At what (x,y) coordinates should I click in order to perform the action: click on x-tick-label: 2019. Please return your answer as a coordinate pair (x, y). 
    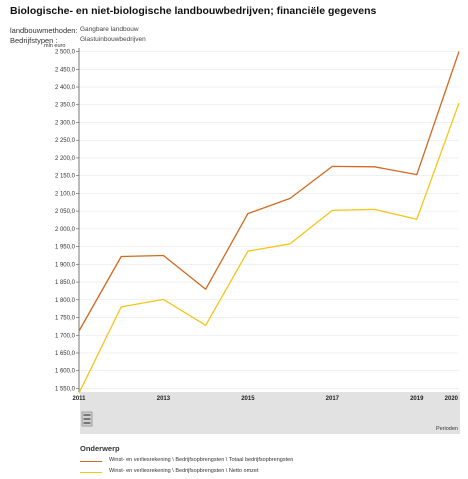
    Looking at the image, I should click on (417, 399).